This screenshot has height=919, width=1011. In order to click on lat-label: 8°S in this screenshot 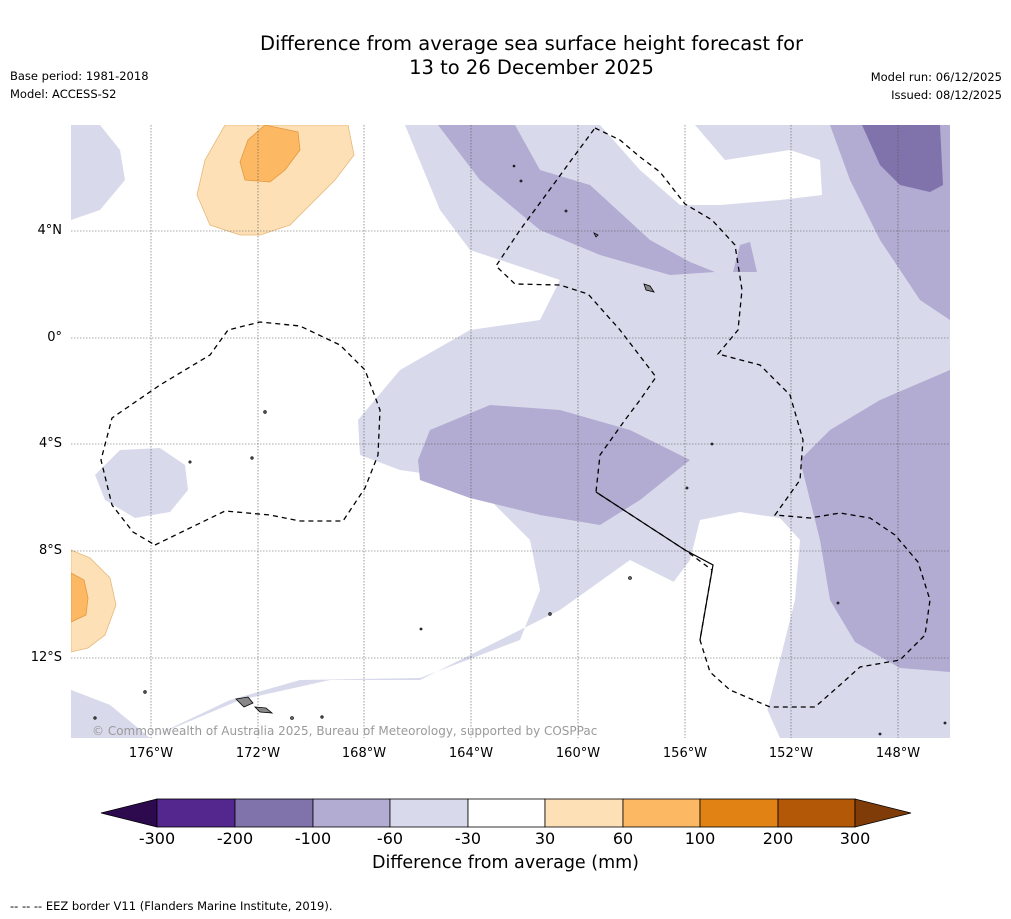, I will do `click(50, 550)`.